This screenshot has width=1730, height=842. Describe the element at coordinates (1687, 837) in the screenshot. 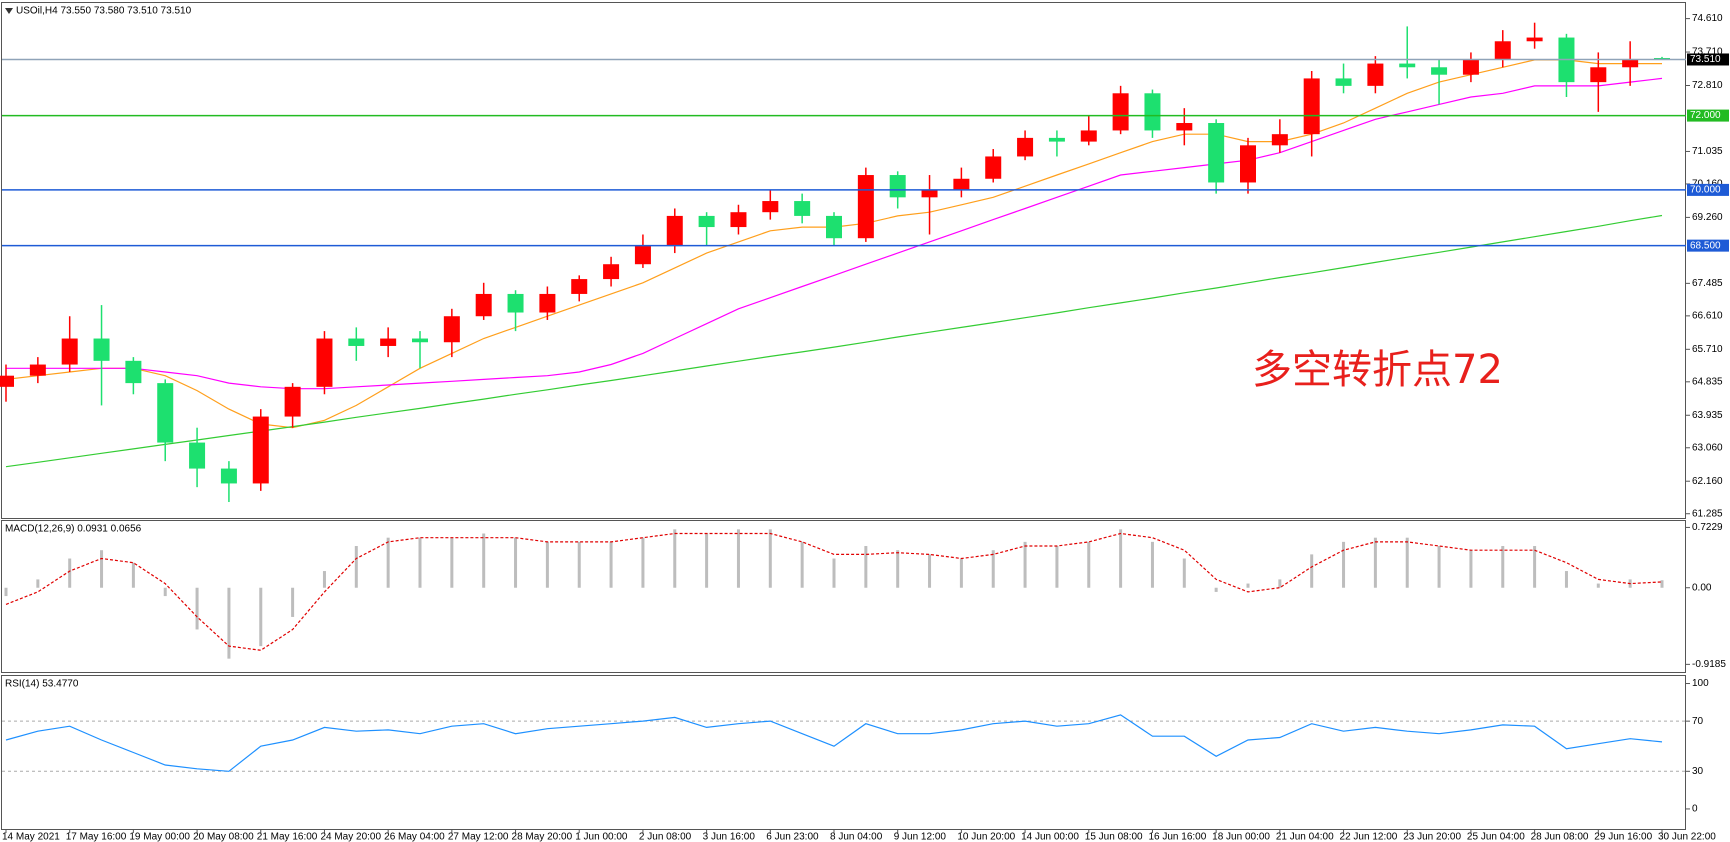

I see `x-tick-label: 30 Jun 22:00` at that location.